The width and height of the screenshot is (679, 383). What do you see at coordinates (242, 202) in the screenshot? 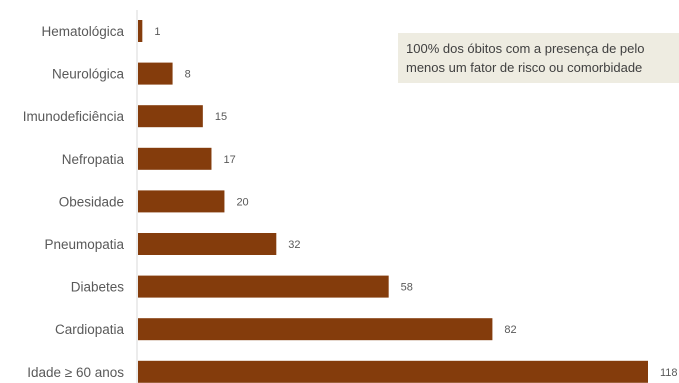
I see `value-label: 20` at bounding box center [242, 202].